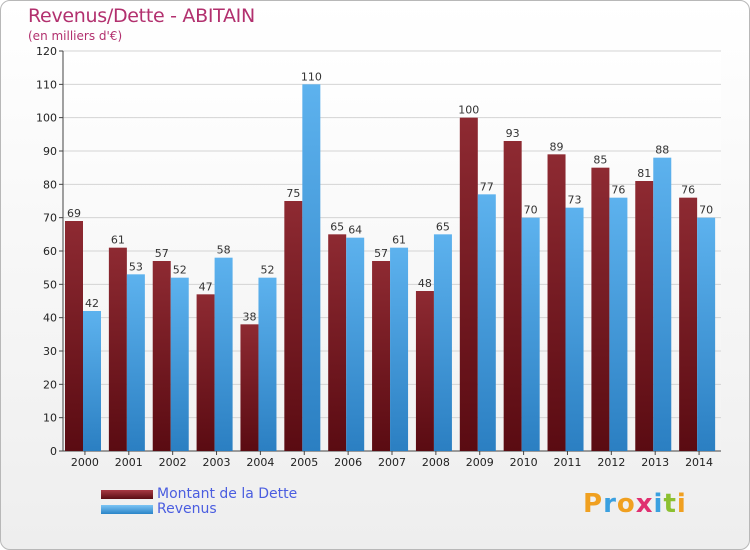  What do you see at coordinates (46, 51) in the screenshot?
I see `y-tick-label: 120` at bounding box center [46, 51].